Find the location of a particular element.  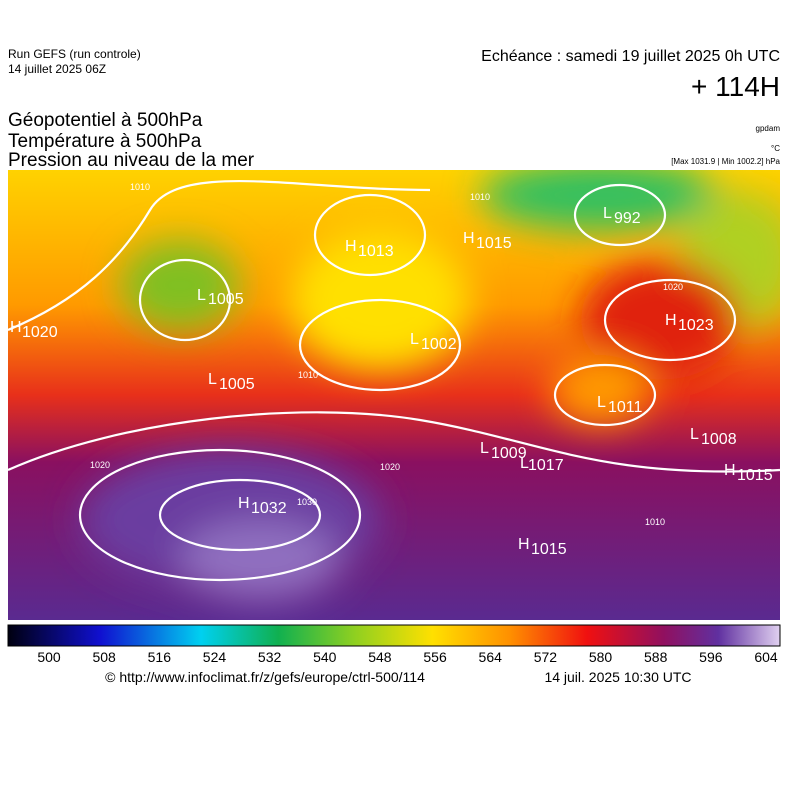

center-value: 1023 is located at coordinates (696, 325).